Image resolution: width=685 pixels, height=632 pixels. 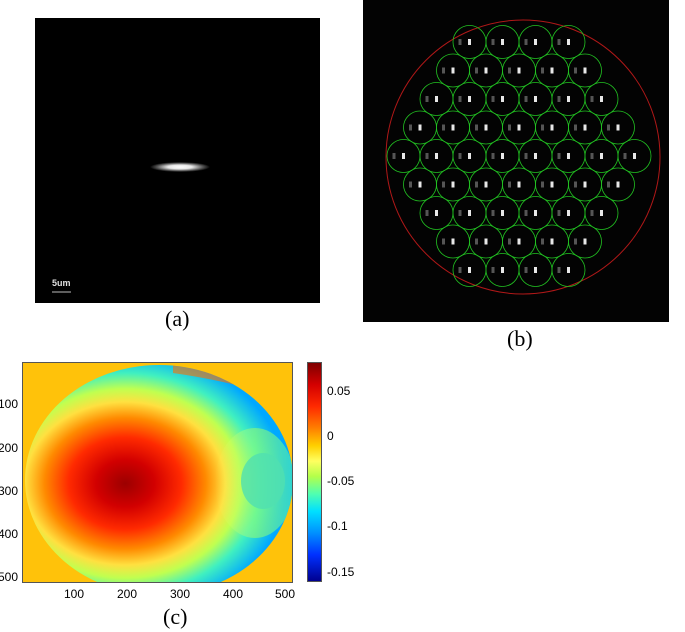 What do you see at coordinates (341, 481) in the screenshot?
I see `colorbar-tick-neg0.05: -0.05` at bounding box center [341, 481].